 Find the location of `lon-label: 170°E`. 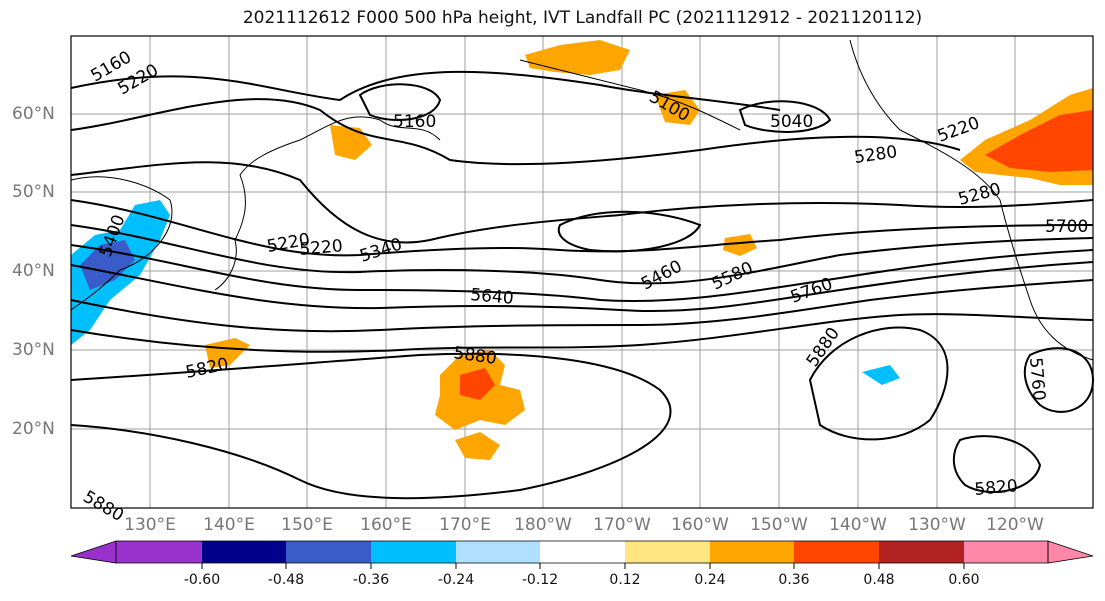

lon-label: 170°E is located at coordinates (465, 525).